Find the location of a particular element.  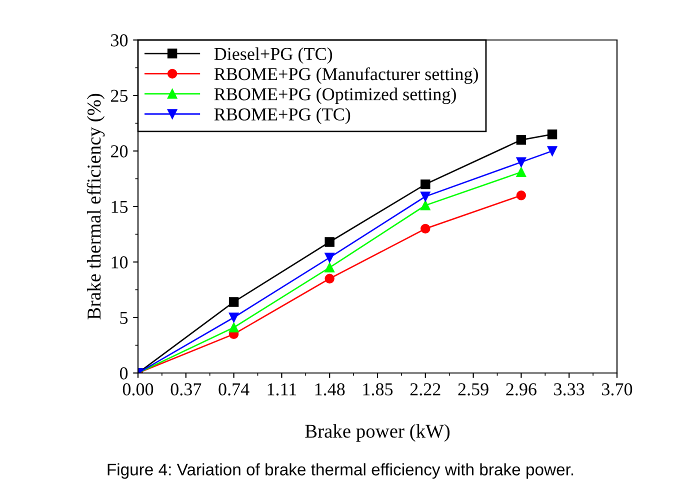

x-tick-label: 1.48 is located at coordinates (330, 389).